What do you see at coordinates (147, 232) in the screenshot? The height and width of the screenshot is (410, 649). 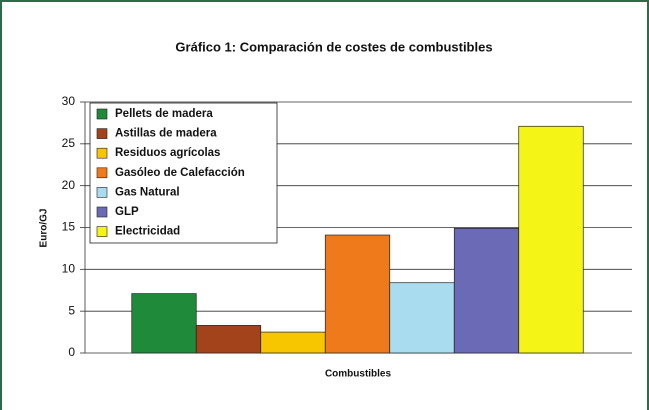 I see `legend-label: Electricidad` at bounding box center [147, 232].